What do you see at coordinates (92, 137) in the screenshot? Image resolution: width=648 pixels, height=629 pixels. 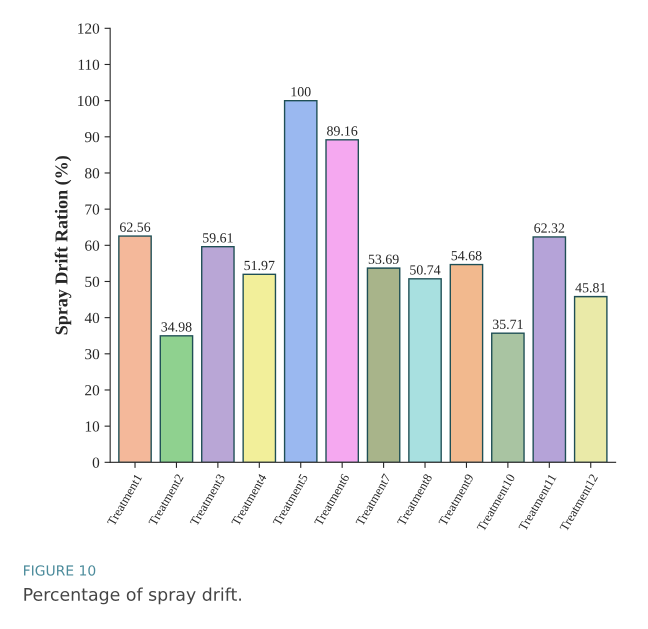 I see `y-tick-label: 90` at bounding box center [92, 137].